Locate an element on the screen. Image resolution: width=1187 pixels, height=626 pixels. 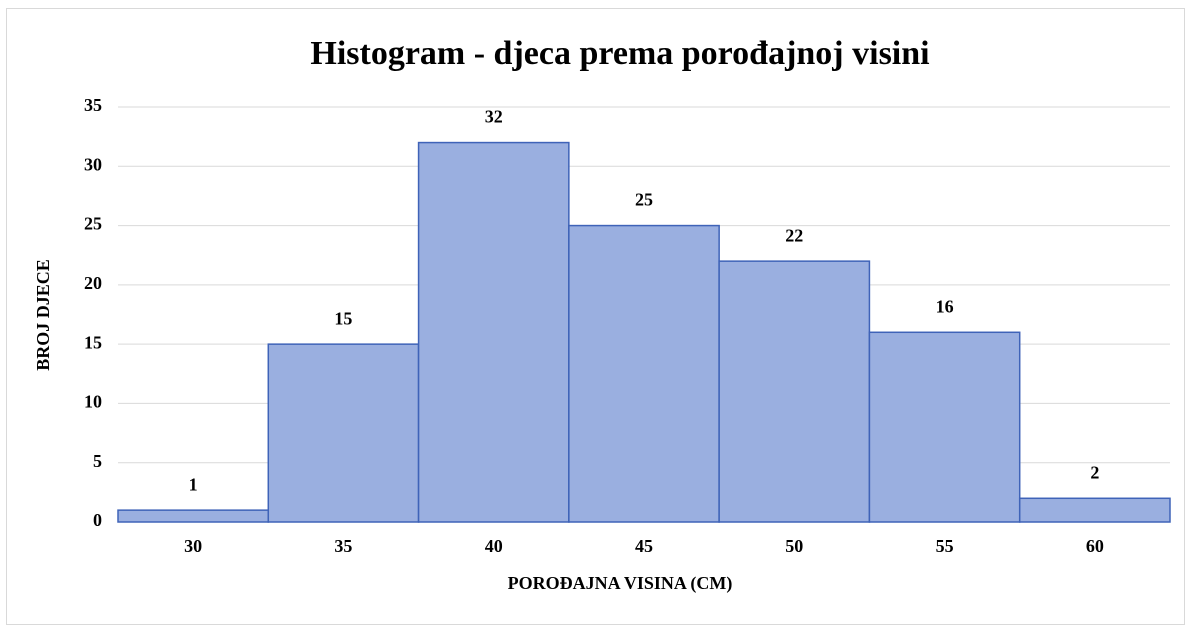
x-tick-label: 55 is located at coordinates (945, 546).